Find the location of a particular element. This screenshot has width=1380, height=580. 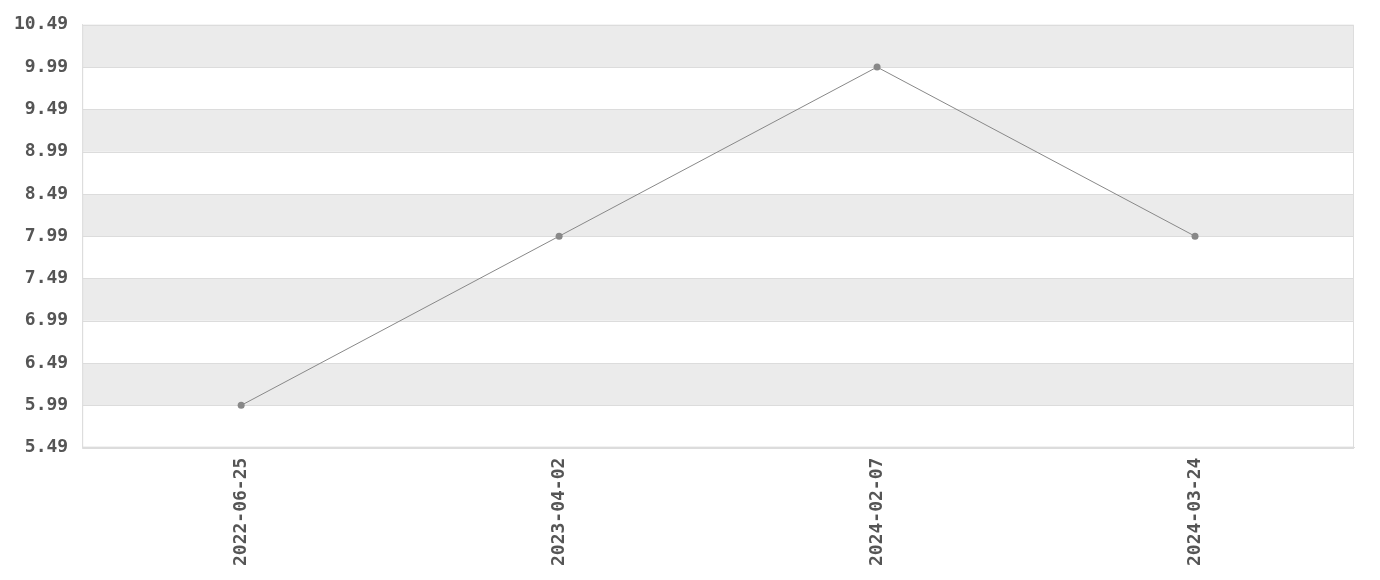

y-tick-label: 7.49 is located at coordinates (46, 277).